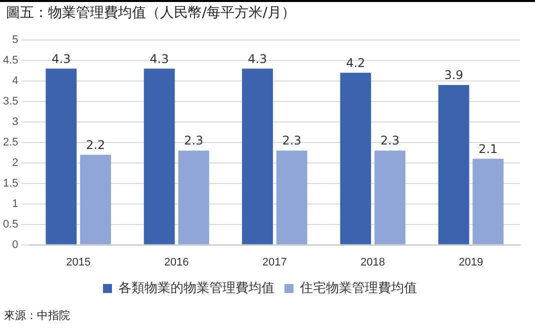  I want to click on x-tick-label: 2018, so click(373, 262).